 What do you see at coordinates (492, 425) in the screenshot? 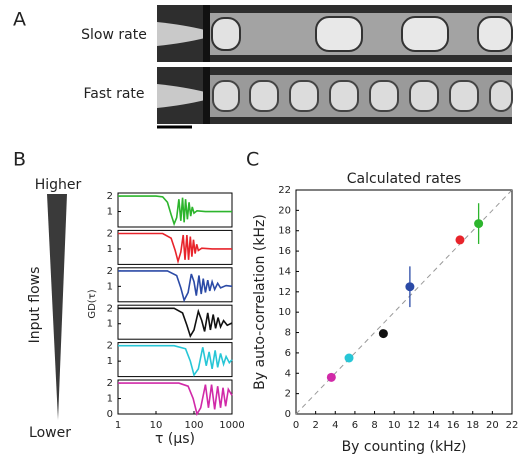
I see `x-tick-label: 20` at bounding box center [492, 425].